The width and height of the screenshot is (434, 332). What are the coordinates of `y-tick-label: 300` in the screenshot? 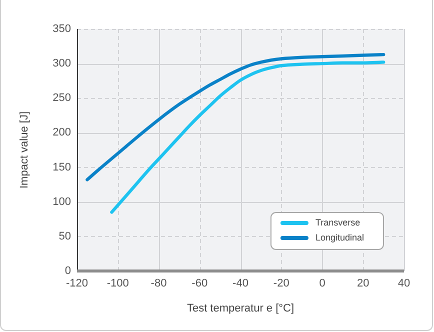 It's located at (61, 64).